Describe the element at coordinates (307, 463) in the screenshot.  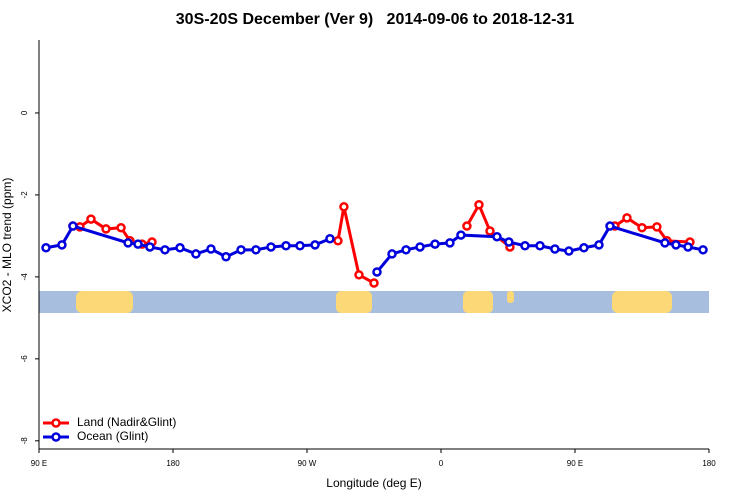
I see `x-tick-label: 90 W` at that location.